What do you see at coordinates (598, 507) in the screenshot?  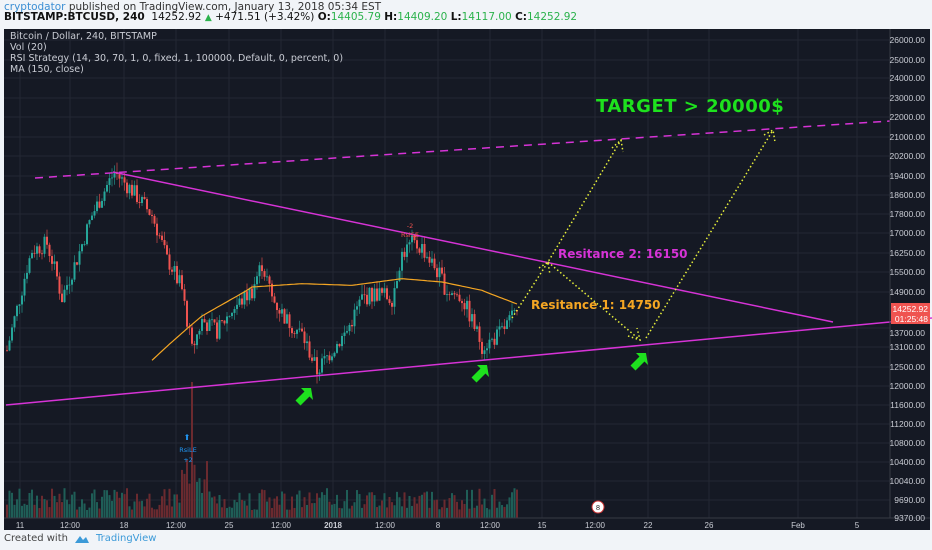 I see `event-badge` at bounding box center [598, 507].